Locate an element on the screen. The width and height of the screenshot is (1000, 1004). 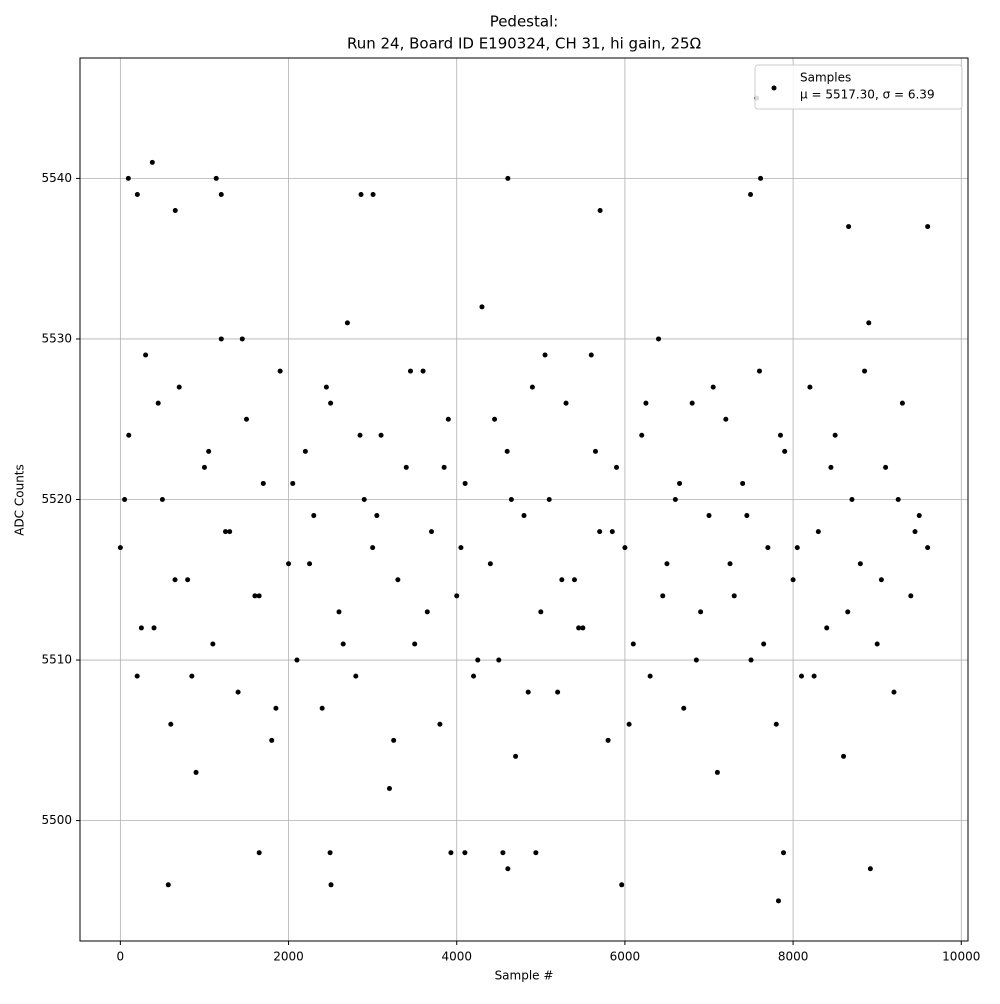
y-tick-label: 5520 is located at coordinates (56, 499).